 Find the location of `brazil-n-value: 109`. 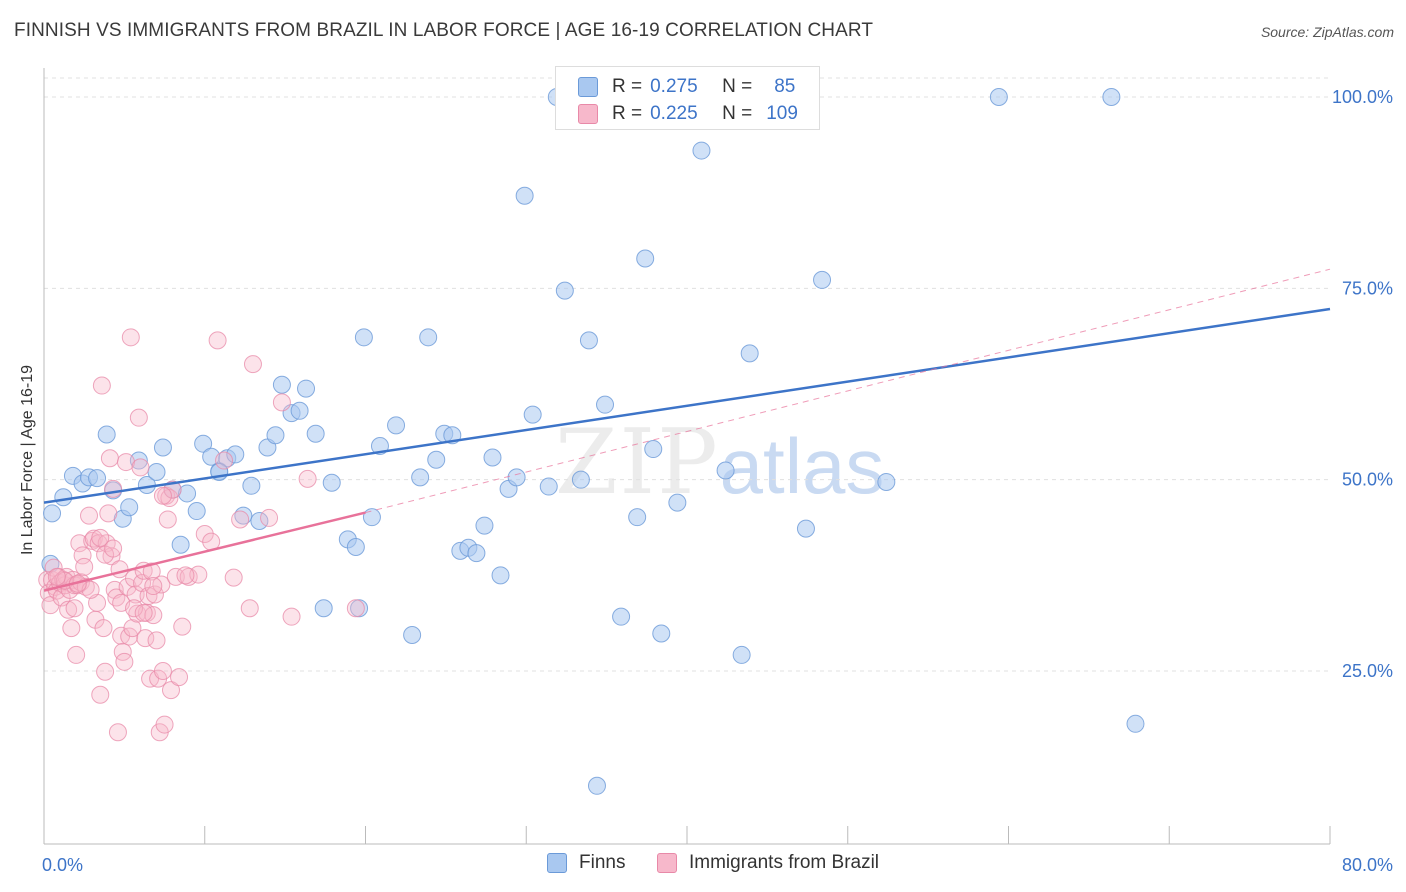

brazil-n-value: 109 is located at coordinates (782, 113).